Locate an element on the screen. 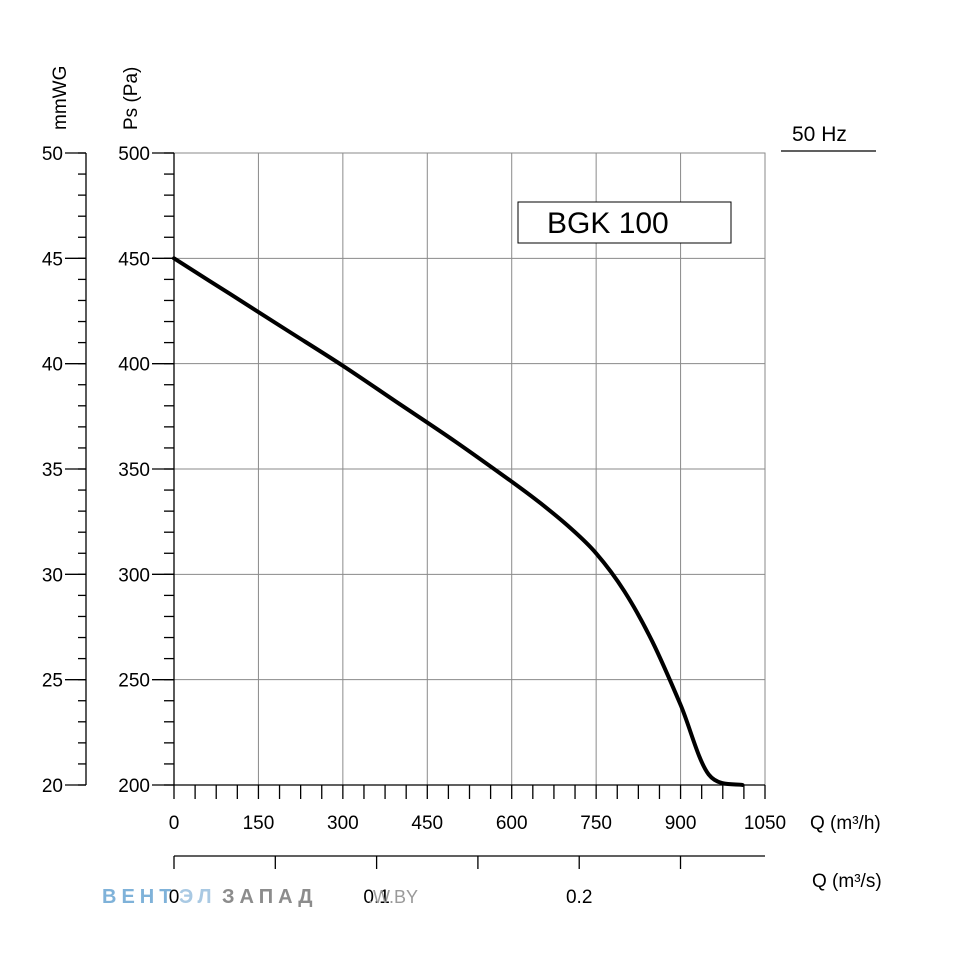  y-tick-label-pa: 450 is located at coordinates (134, 259).